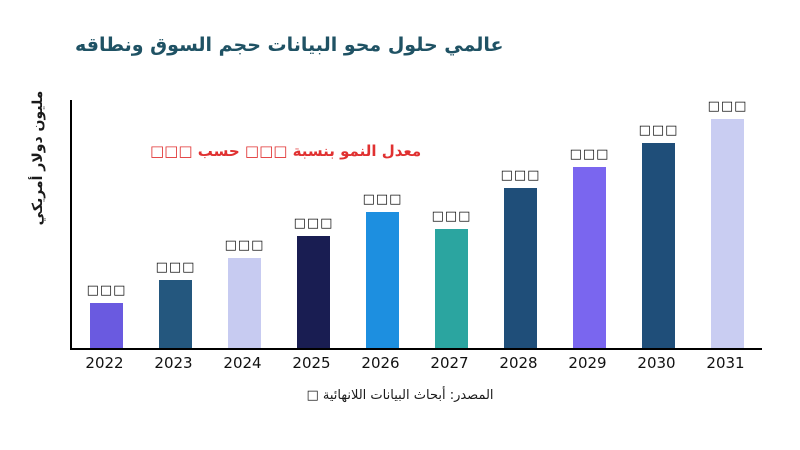 Image resolution: width=800 pixels, height=450 pixels. I want to click on bar-column-2023: □□□, so click(175, 304).